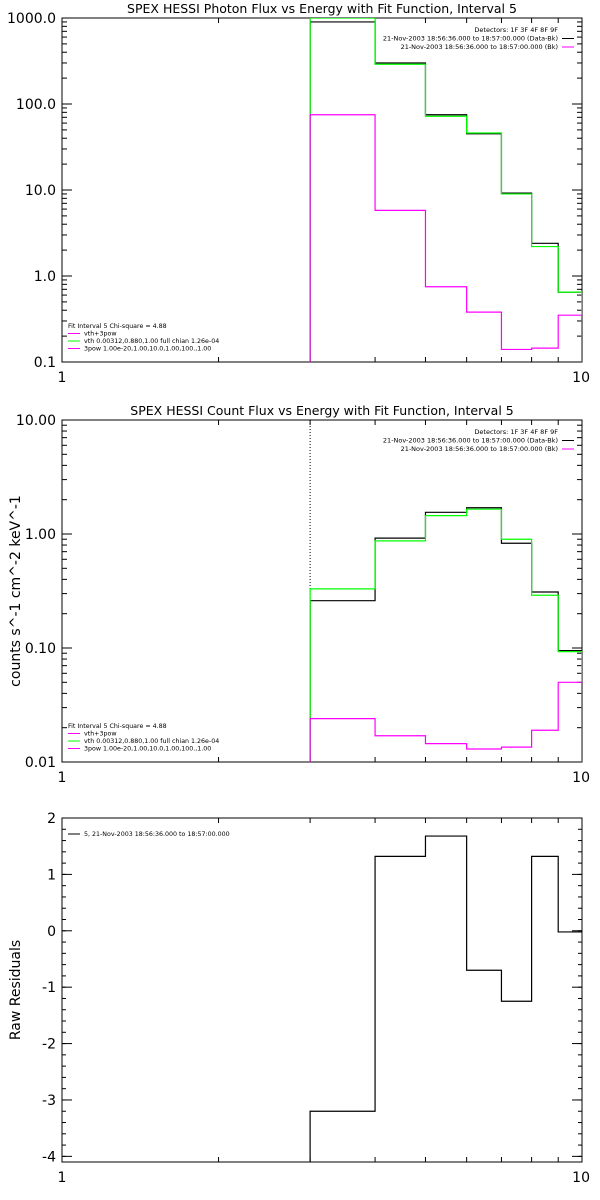 The width and height of the screenshot is (600, 1200). Describe the element at coordinates (40, 763) in the screenshot. I see `y-tick-label: 0.01` at that location.